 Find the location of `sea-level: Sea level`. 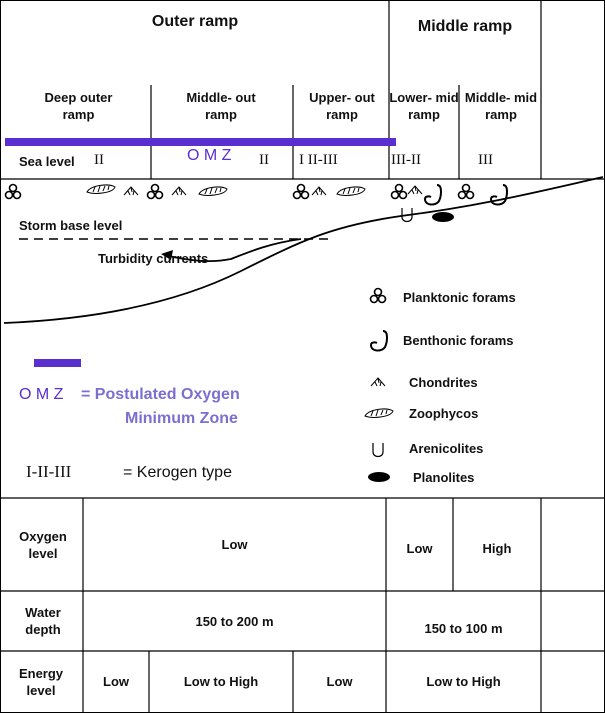

sea-level: Sea level is located at coordinates (47, 161).